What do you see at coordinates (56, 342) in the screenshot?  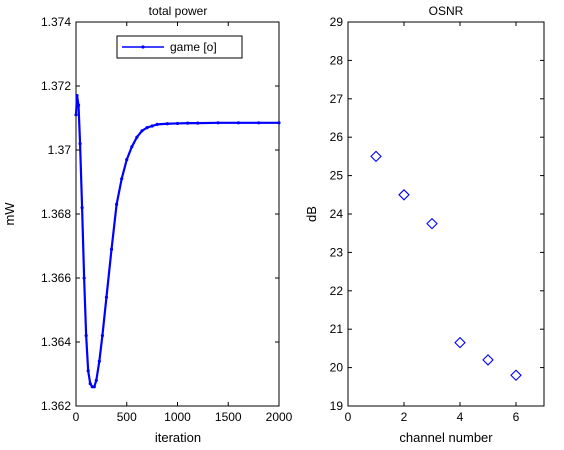 I see `total-power-y-tick-label: 1.364` at bounding box center [56, 342].